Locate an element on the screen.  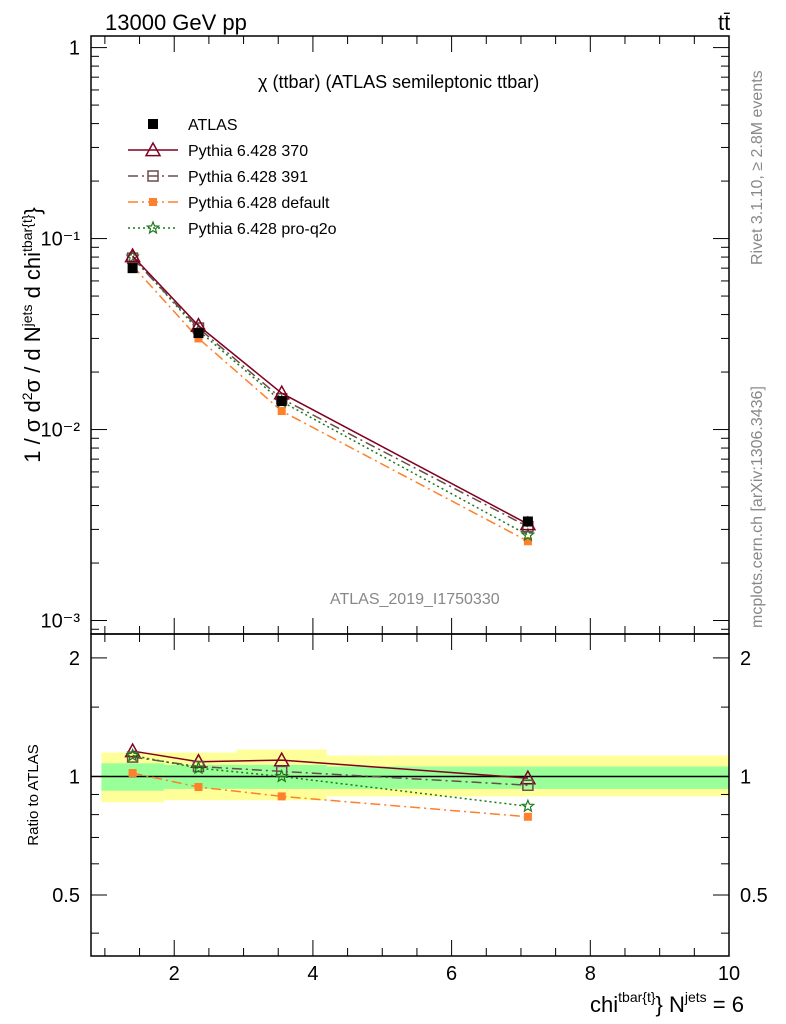
x-tick-label: 4 is located at coordinates (312, 974).